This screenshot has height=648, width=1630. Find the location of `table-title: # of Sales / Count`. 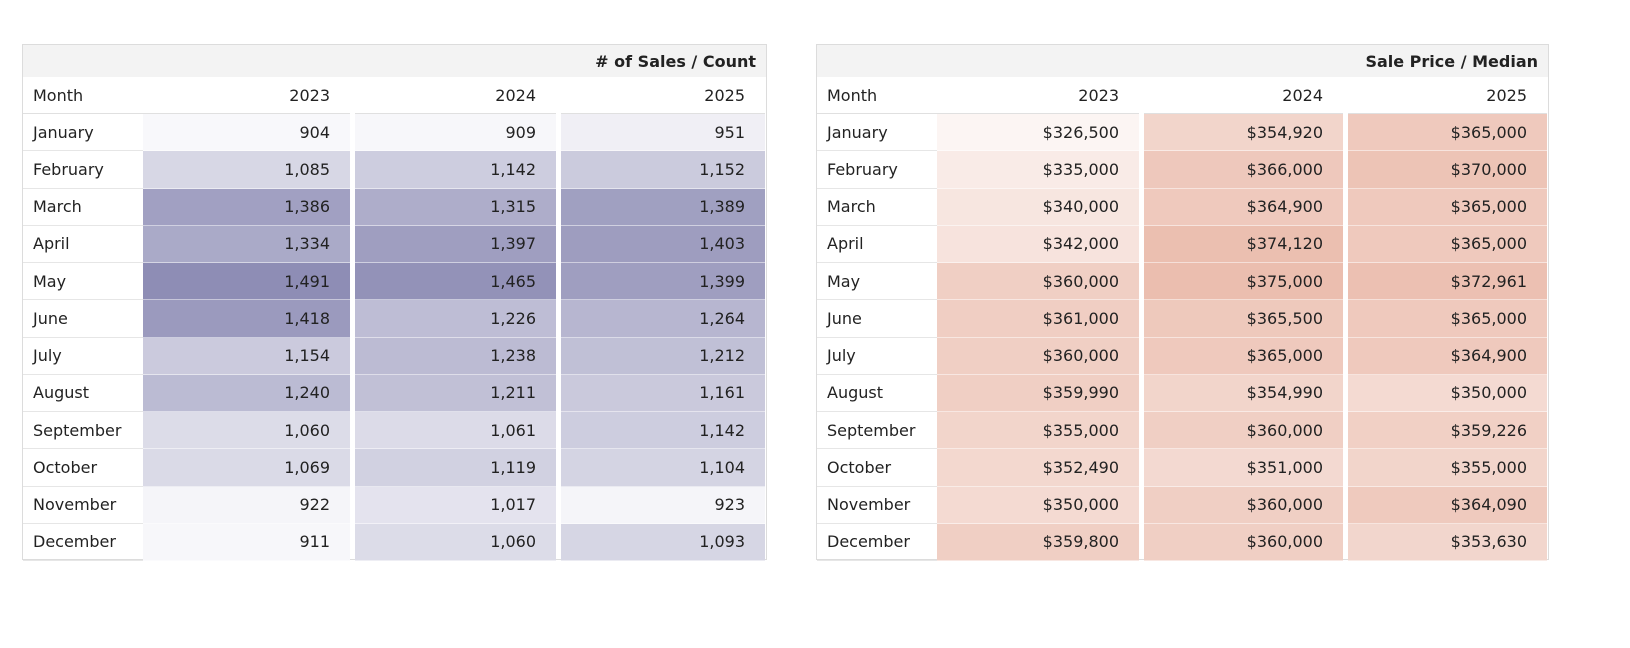

table-title: # of Sales / Count is located at coordinates (394, 61).